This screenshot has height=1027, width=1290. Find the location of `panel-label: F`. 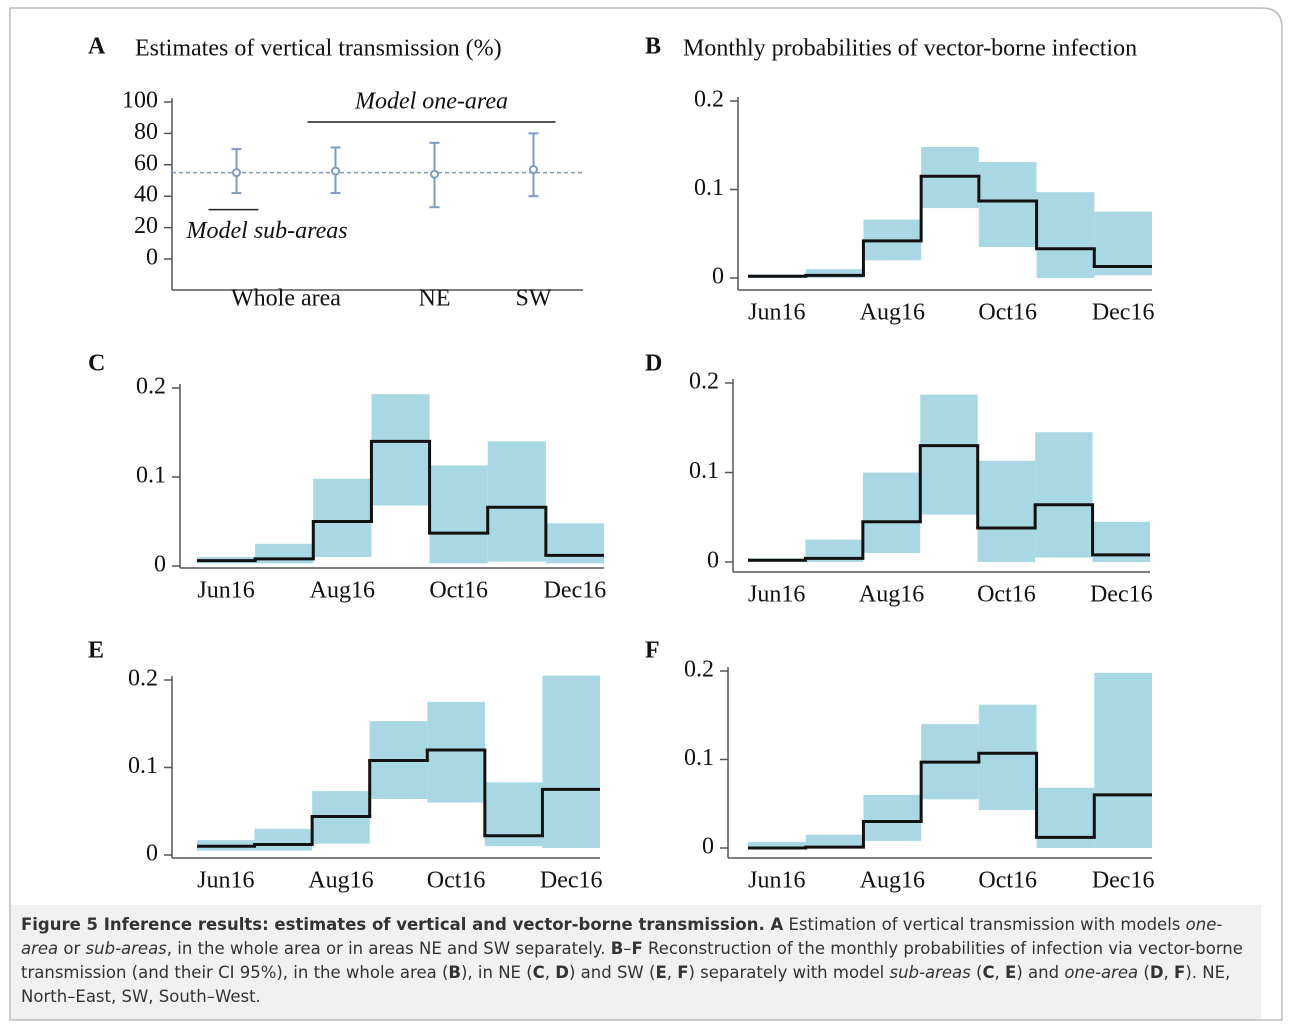

panel-label: F is located at coordinates (652, 651).